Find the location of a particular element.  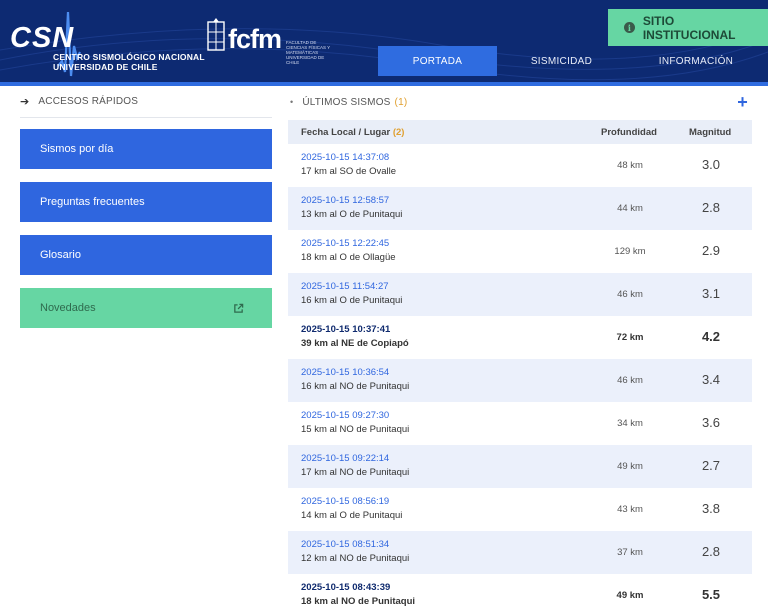

quake-magnitude: 4.2 is located at coordinates (711, 336).